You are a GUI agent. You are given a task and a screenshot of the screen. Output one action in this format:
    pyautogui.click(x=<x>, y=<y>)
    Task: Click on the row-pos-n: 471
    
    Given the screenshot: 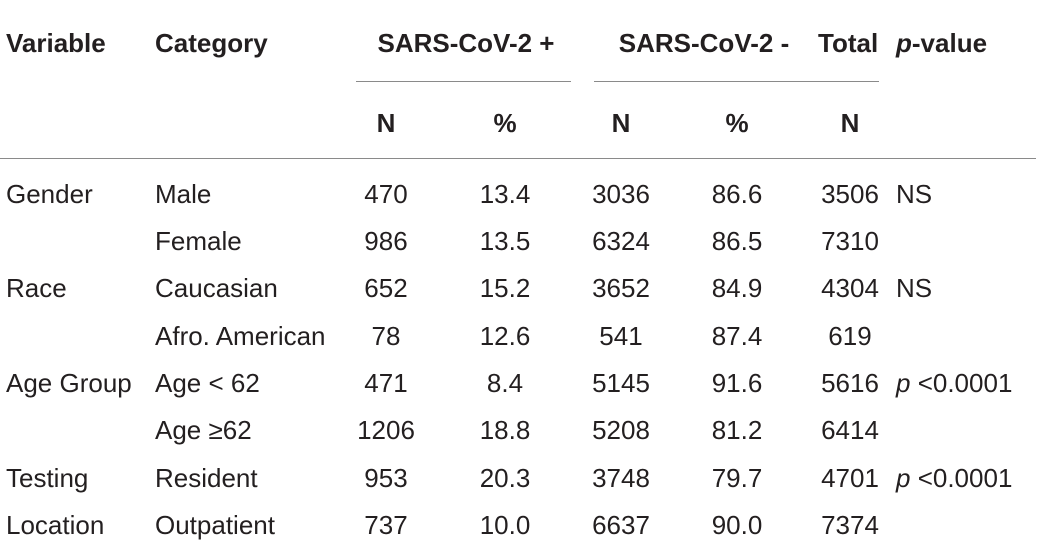 What is the action you would take?
    pyautogui.click(x=386, y=383)
    